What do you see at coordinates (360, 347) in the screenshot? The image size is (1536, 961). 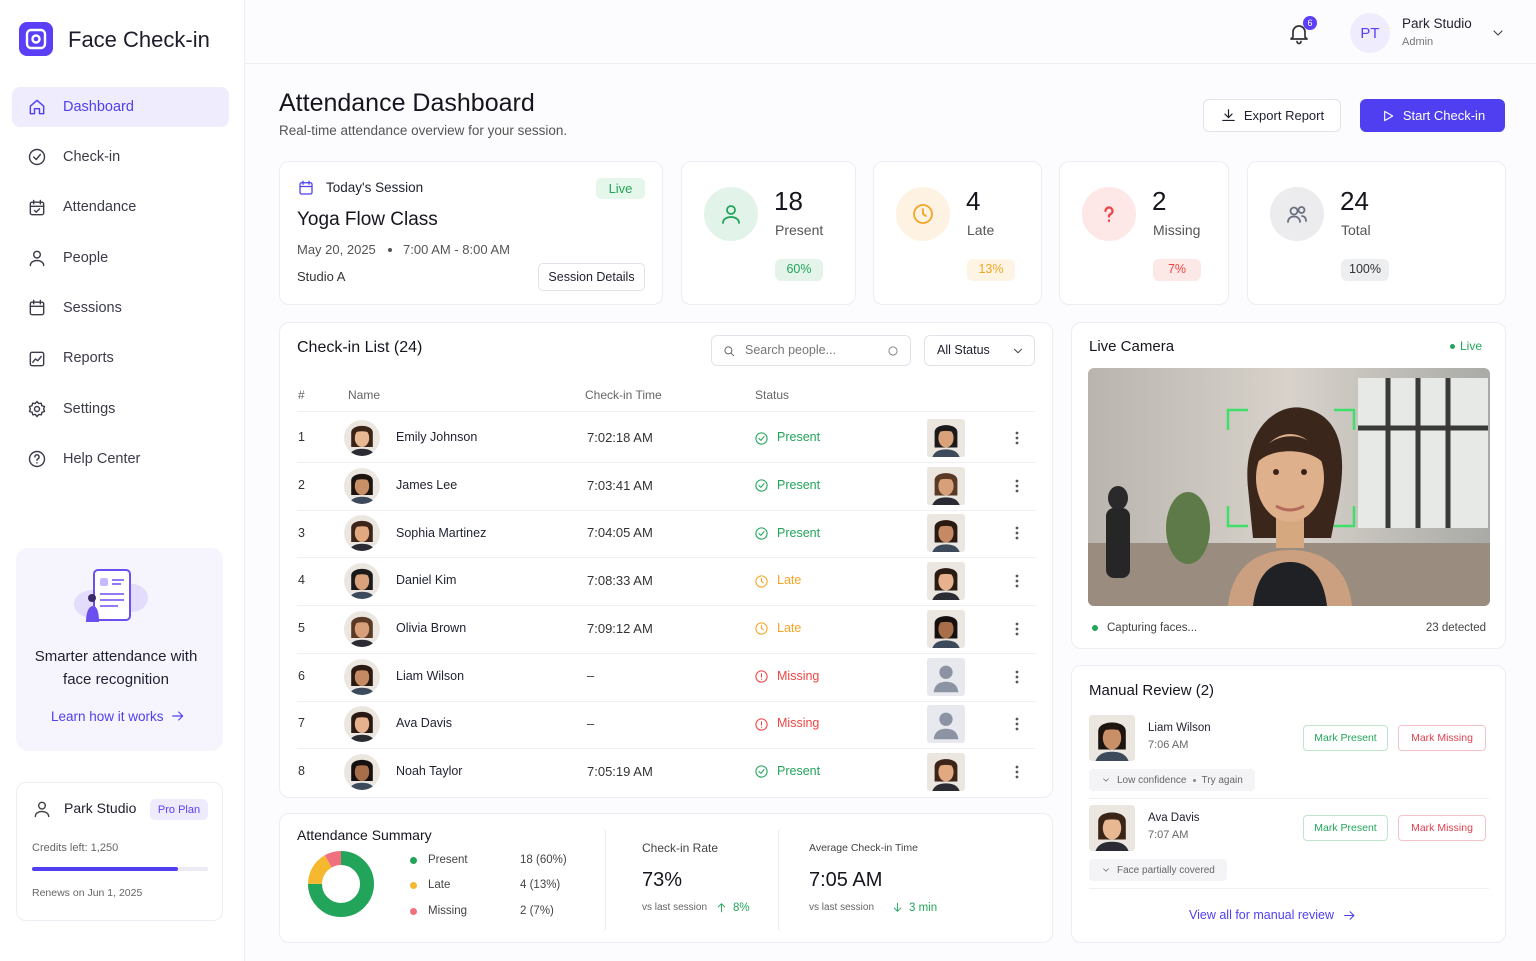 I see `checkin-title: Check-in List (24)` at bounding box center [360, 347].